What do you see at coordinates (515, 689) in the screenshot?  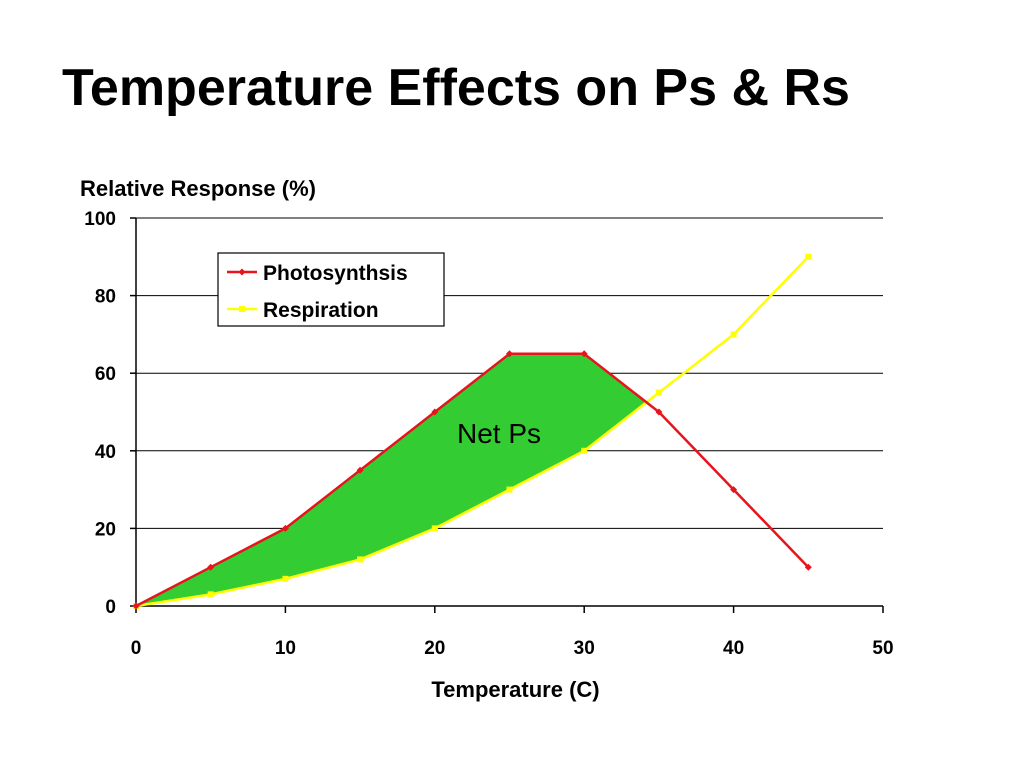 I see `x-axis-title: Temperature (C)` at bounding box center [515, 689].